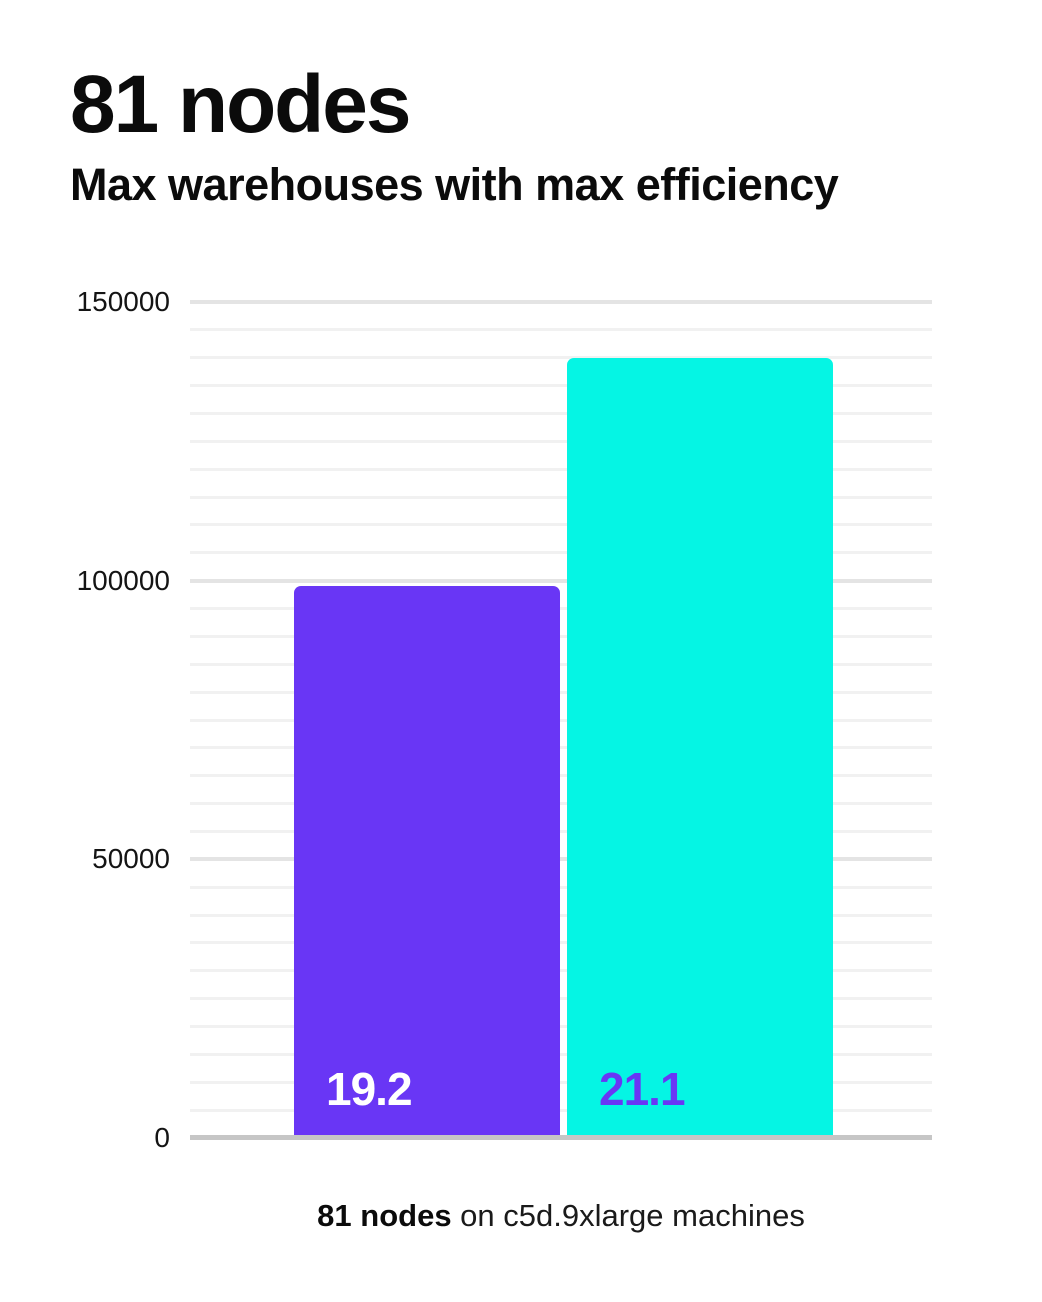 Image resolution: width=1042 pixels, height=1302 pixels. What do you see at coordinates (561, 1137) in the screenshot?
I see `x-axis-line` at bounding box center [561, 1137].